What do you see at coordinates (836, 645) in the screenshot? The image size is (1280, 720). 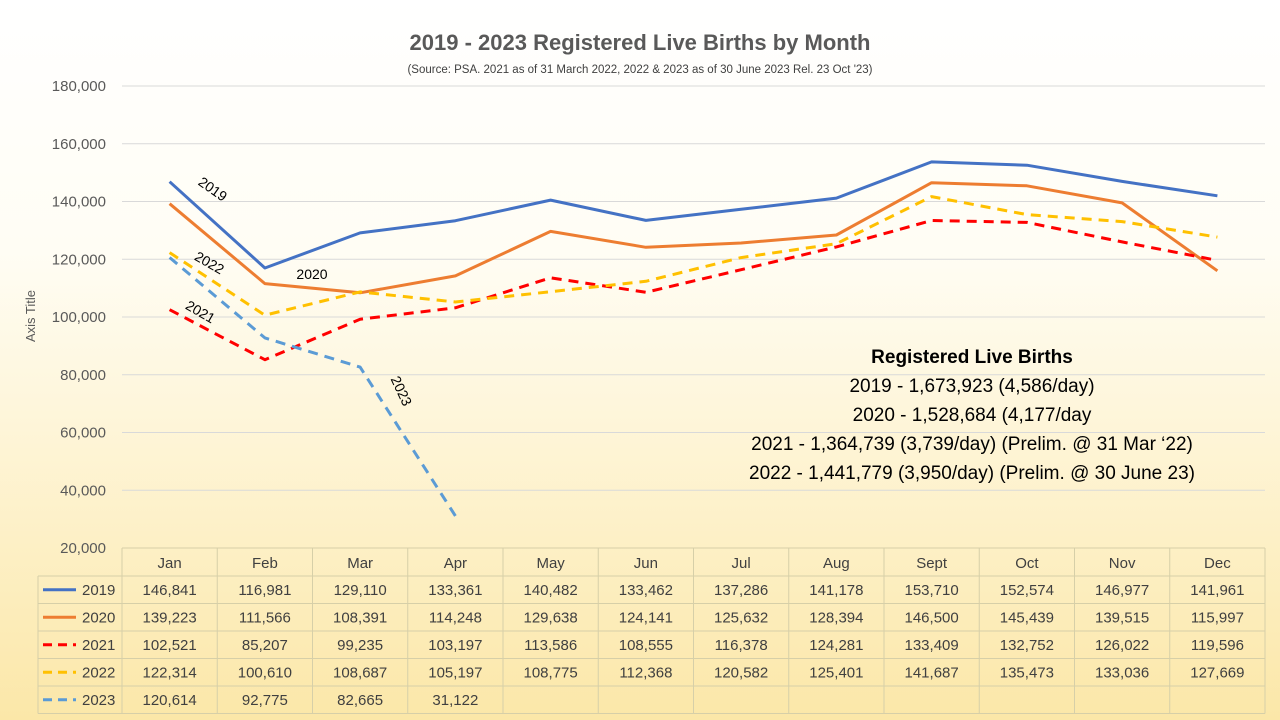 I see `table-cell-value: 124,281` at bounding box center [836, 645].